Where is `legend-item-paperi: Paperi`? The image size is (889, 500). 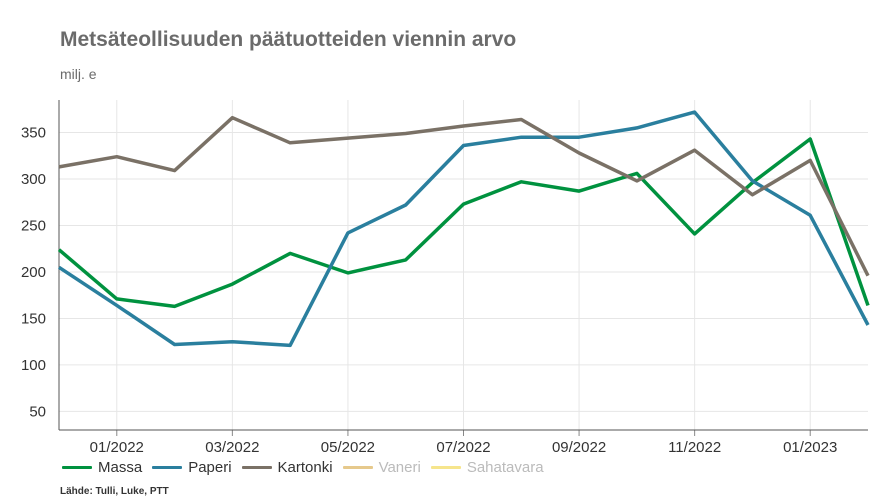
legend-item-paperi: Paperi is located at coordinates (192, 467).